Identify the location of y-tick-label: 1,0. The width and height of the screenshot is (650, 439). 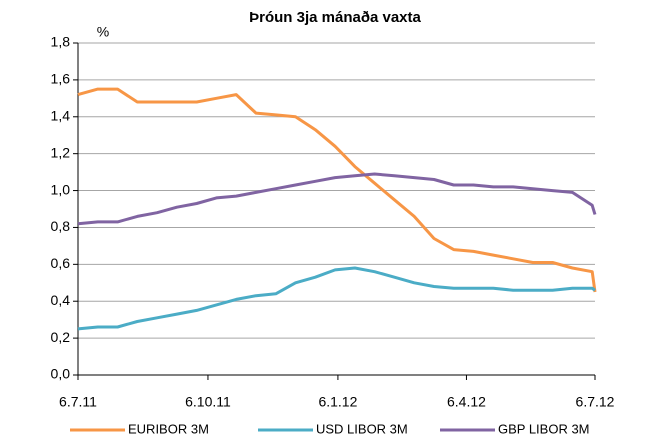
(61, 189).